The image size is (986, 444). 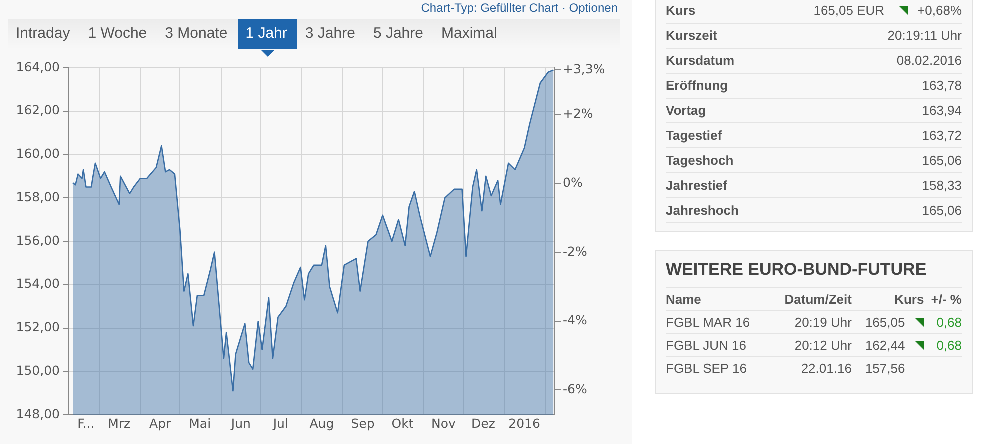 What do you see at coordinates (708, 322) in the screenshot?
I see `category-label: FGBL MAR 16` at bounding box center [708, 322].